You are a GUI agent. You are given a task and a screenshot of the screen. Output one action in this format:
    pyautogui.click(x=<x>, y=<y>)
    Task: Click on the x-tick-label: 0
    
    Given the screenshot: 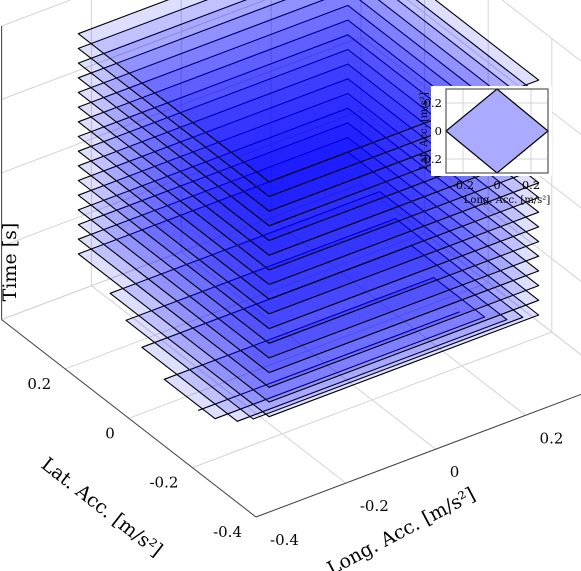 What is the action you would take?
    pyautogui.click(x=455, y=472)
    